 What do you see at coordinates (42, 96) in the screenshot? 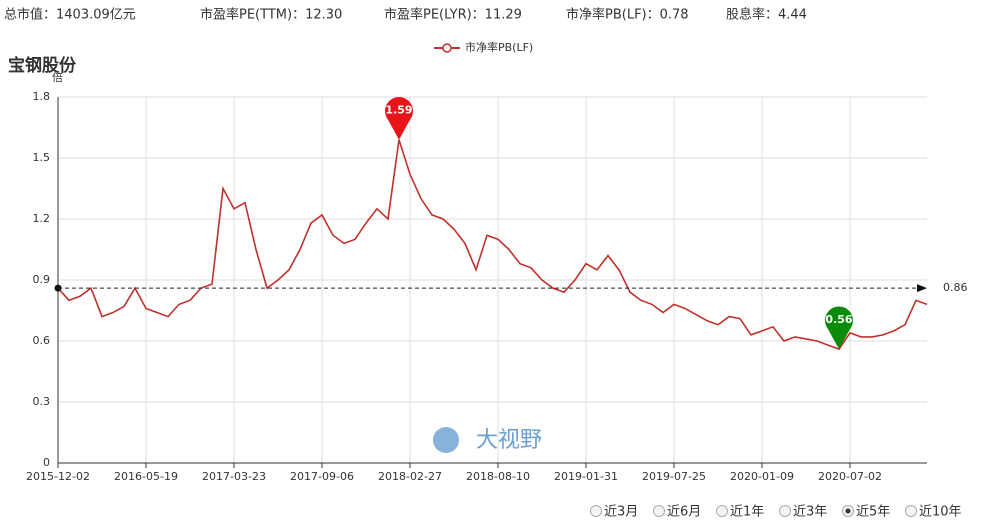
I see `y-tick-label: 1.8` at bounding box center [42, 96].